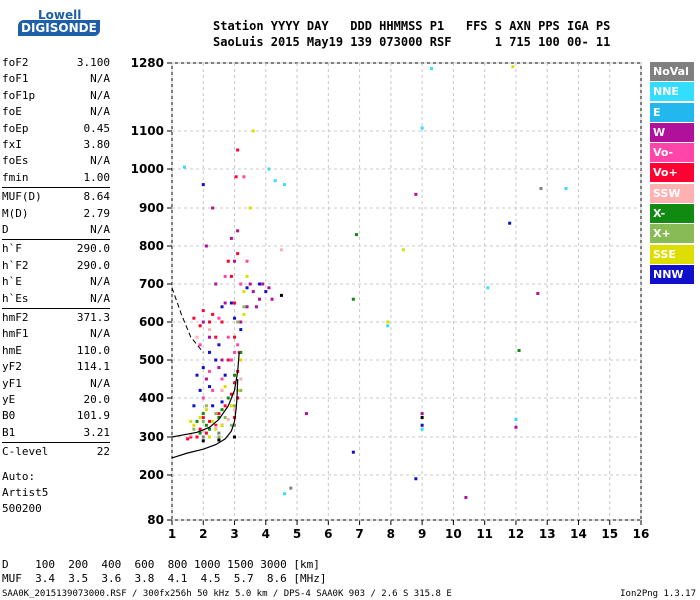 The width and height of the screenshot is (700, 600). What do you see at coordinates (672, 254) in the screenshot?
I see `legend-item-sse: SSE` at bounding box center [672, 254].